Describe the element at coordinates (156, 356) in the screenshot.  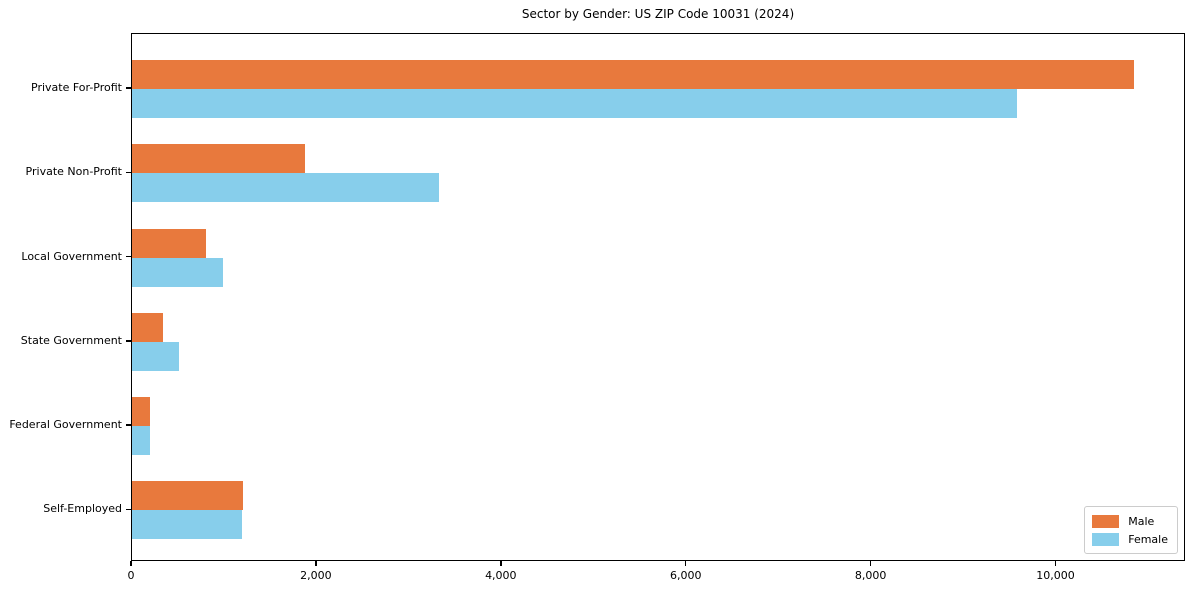
I see `bar-female-state-government` at that location.